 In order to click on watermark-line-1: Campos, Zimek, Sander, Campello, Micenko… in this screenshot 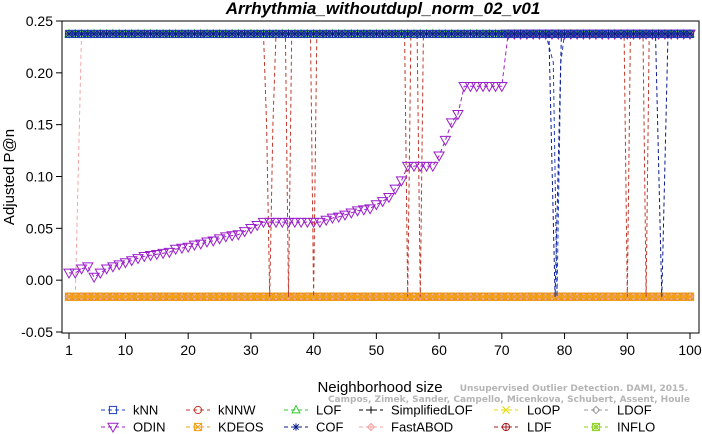, I will do `click(509, 400)`.